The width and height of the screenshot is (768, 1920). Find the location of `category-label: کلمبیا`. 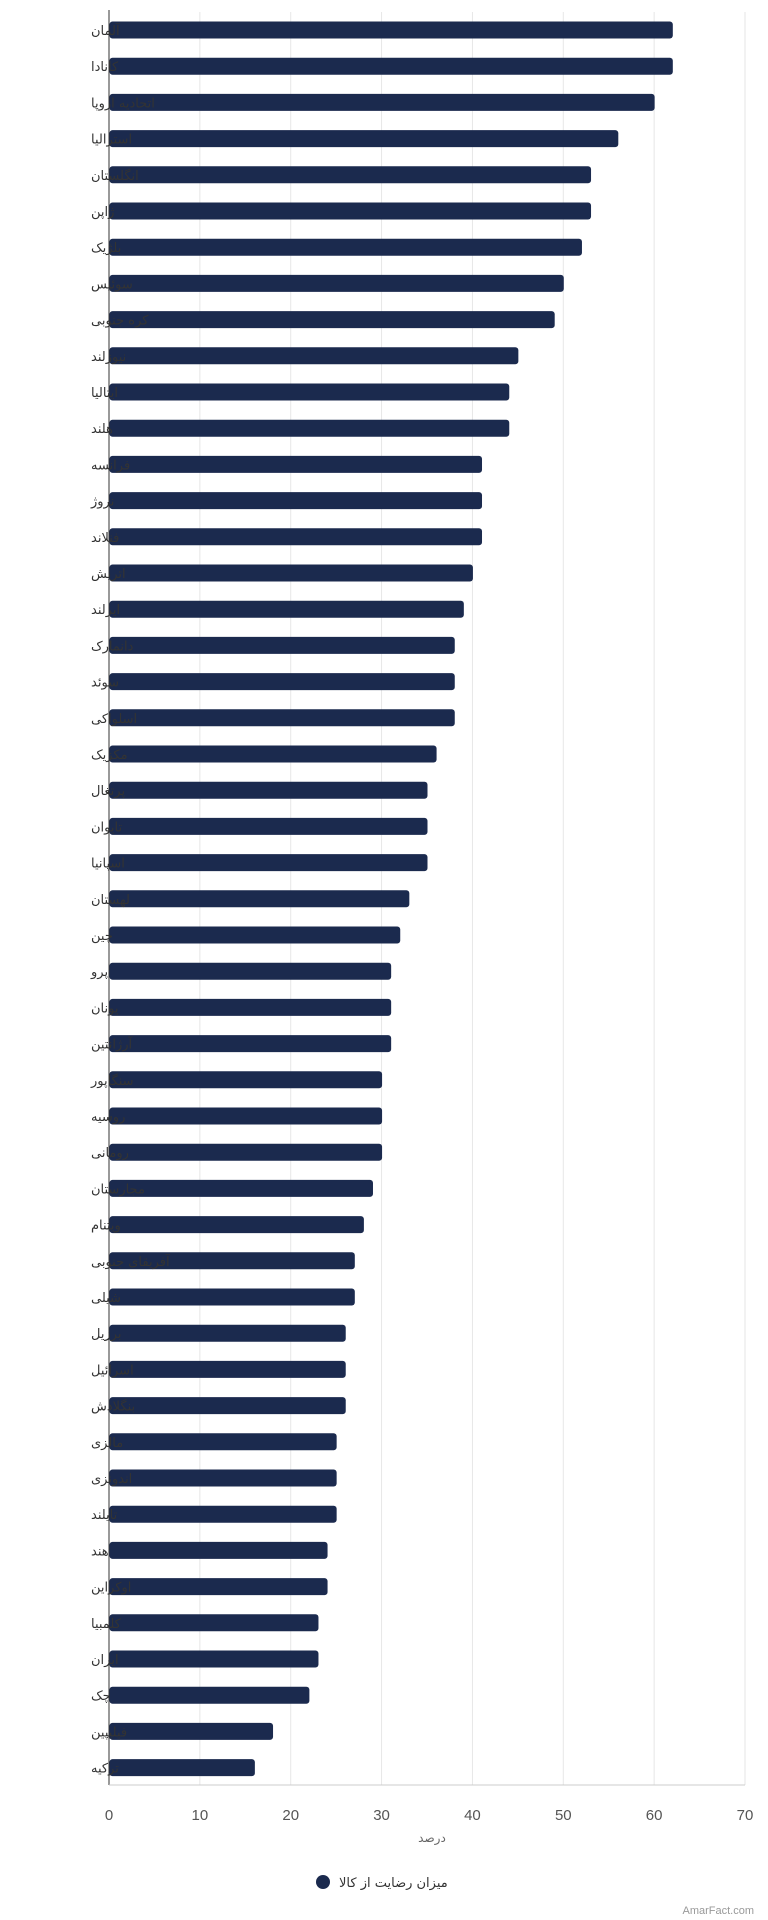

category-label: کلمبیا is located at coordinates (106, 1624).